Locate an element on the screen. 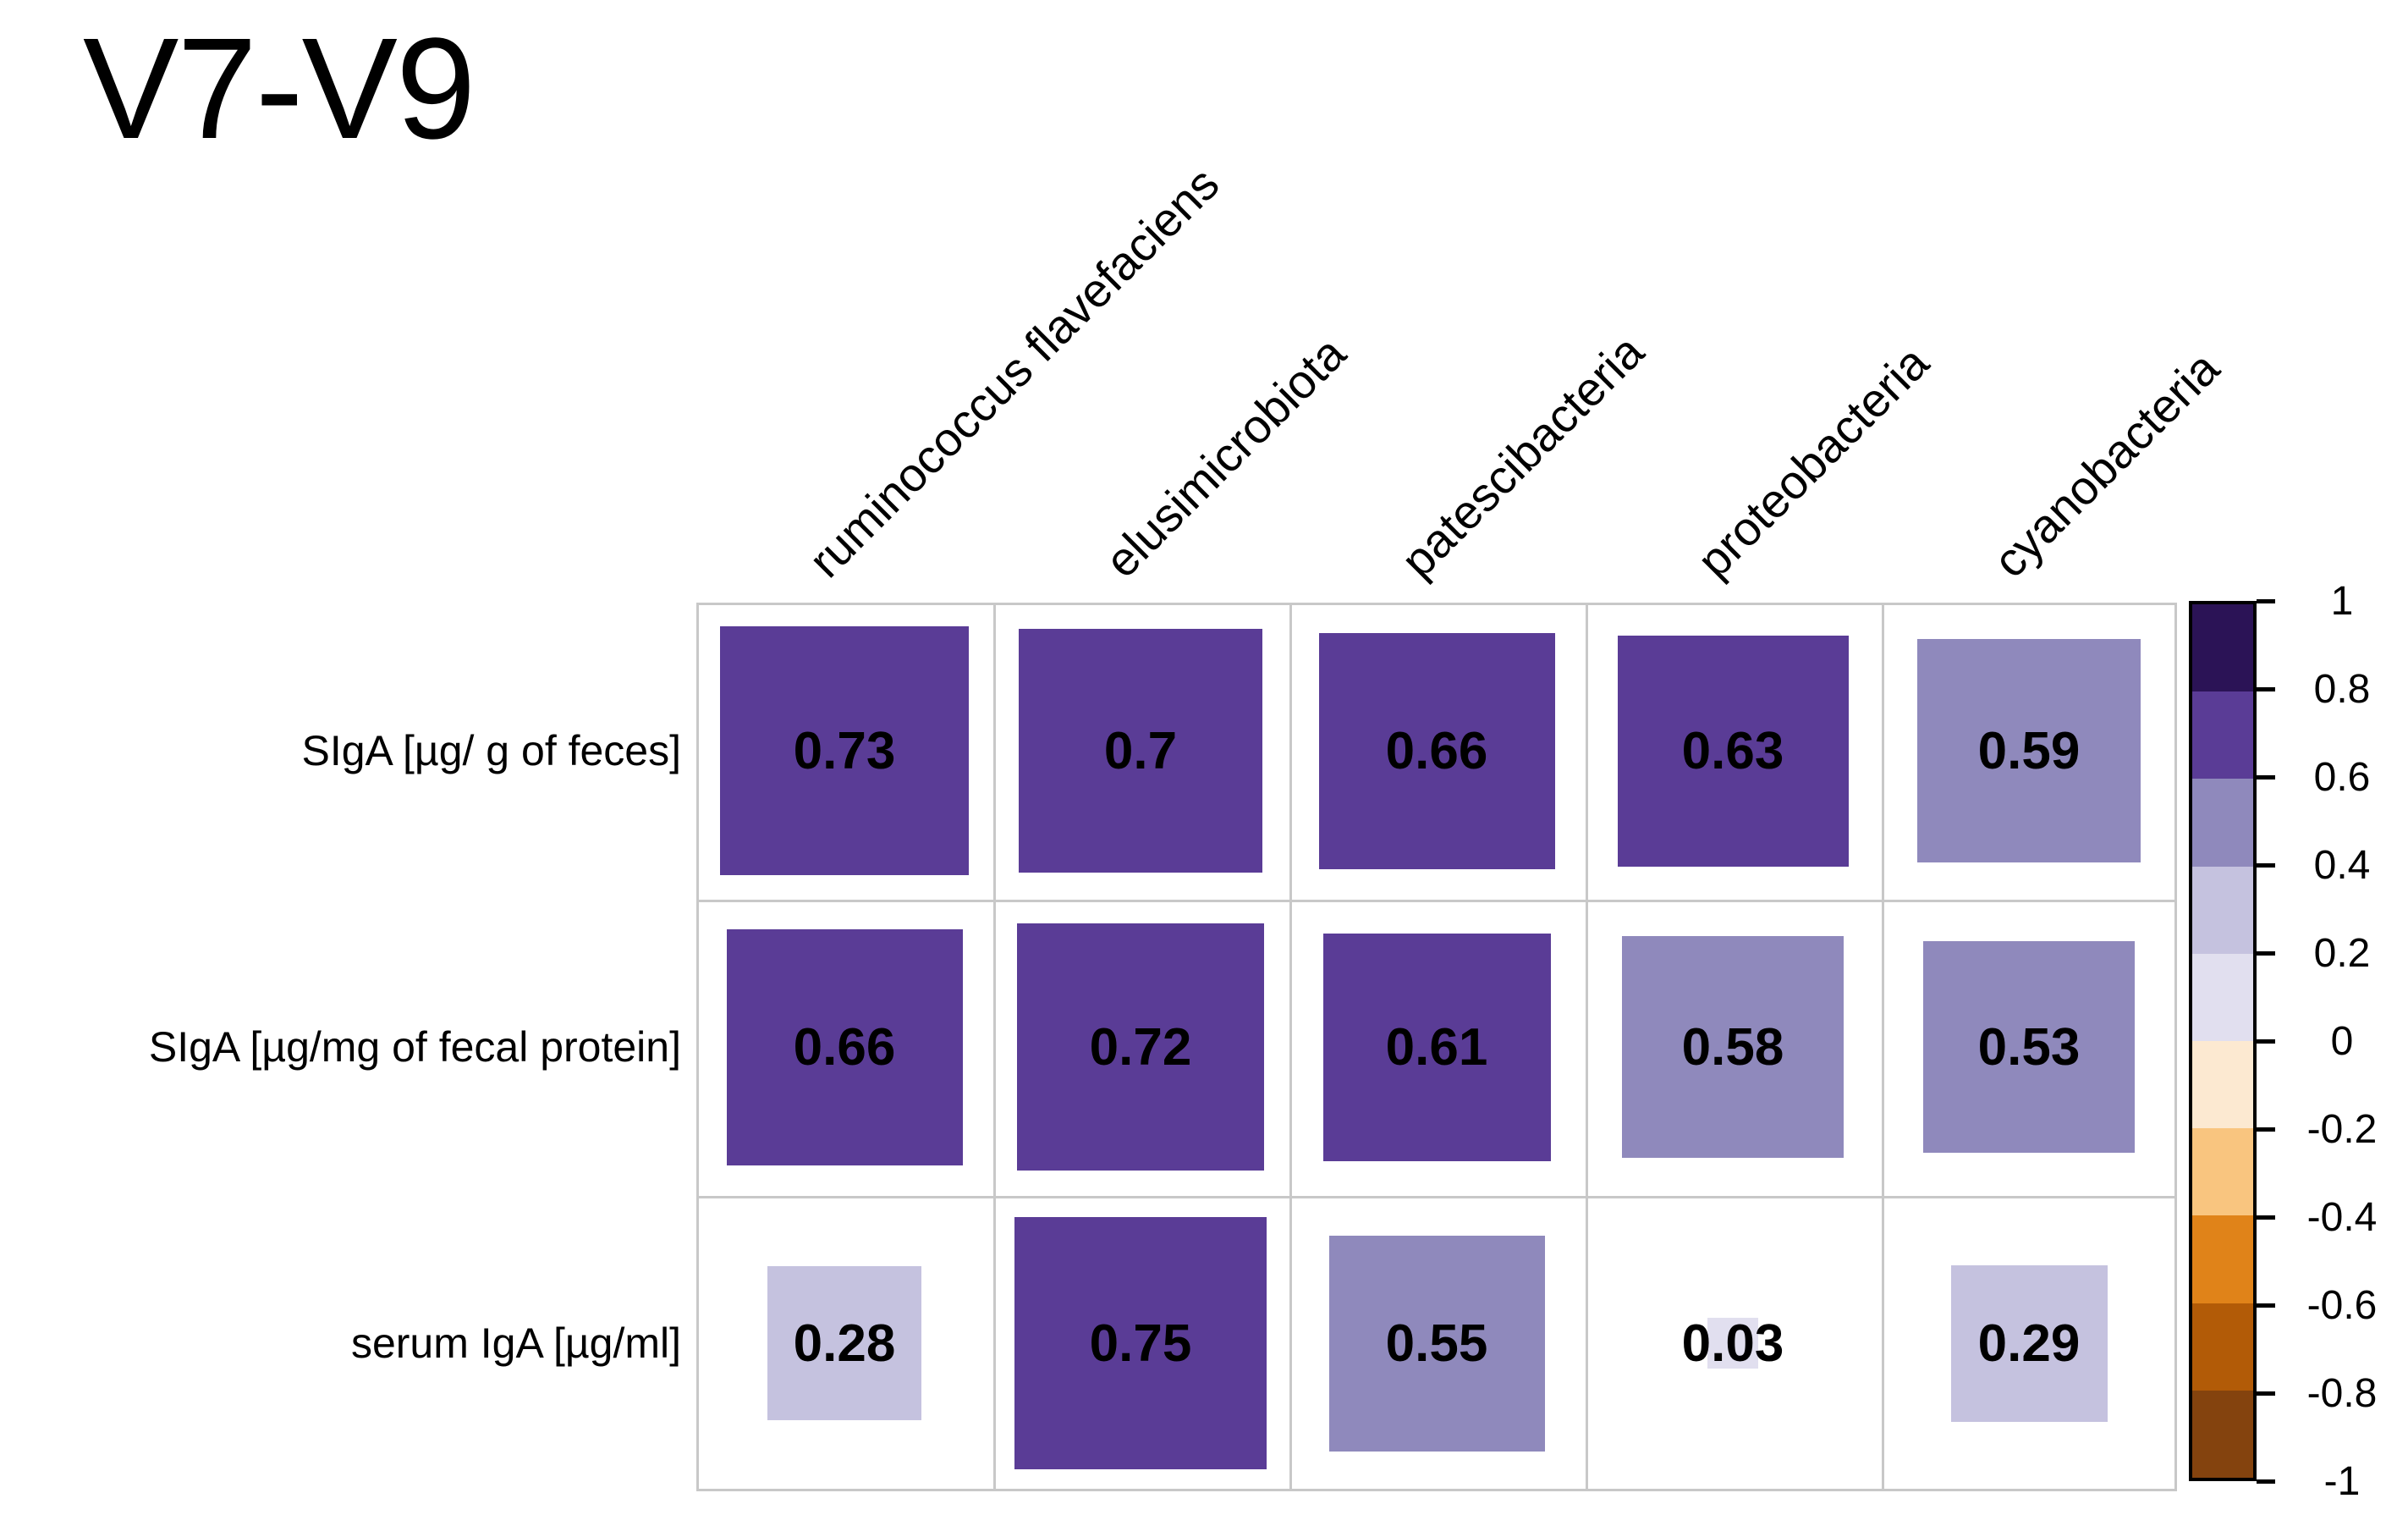  correlation-value: 0.29 is located at coordinates (2029, 1343).